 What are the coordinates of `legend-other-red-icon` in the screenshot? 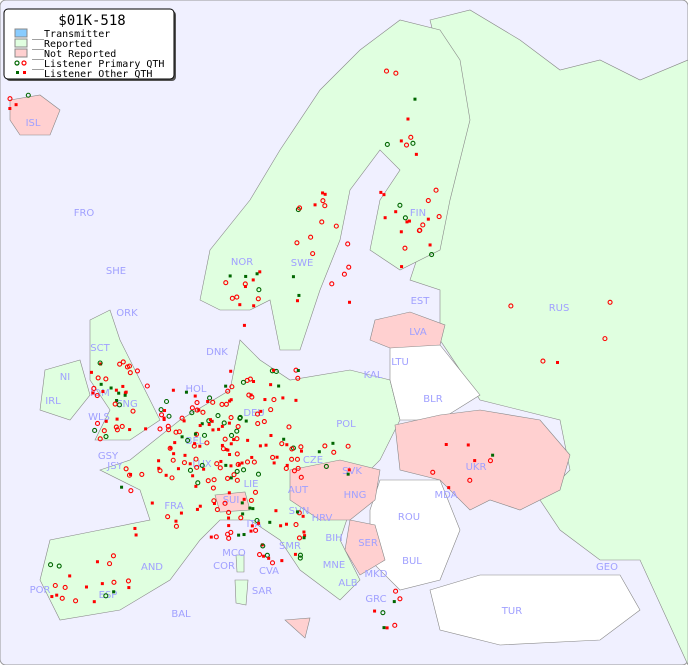 It's located at (24, 72).